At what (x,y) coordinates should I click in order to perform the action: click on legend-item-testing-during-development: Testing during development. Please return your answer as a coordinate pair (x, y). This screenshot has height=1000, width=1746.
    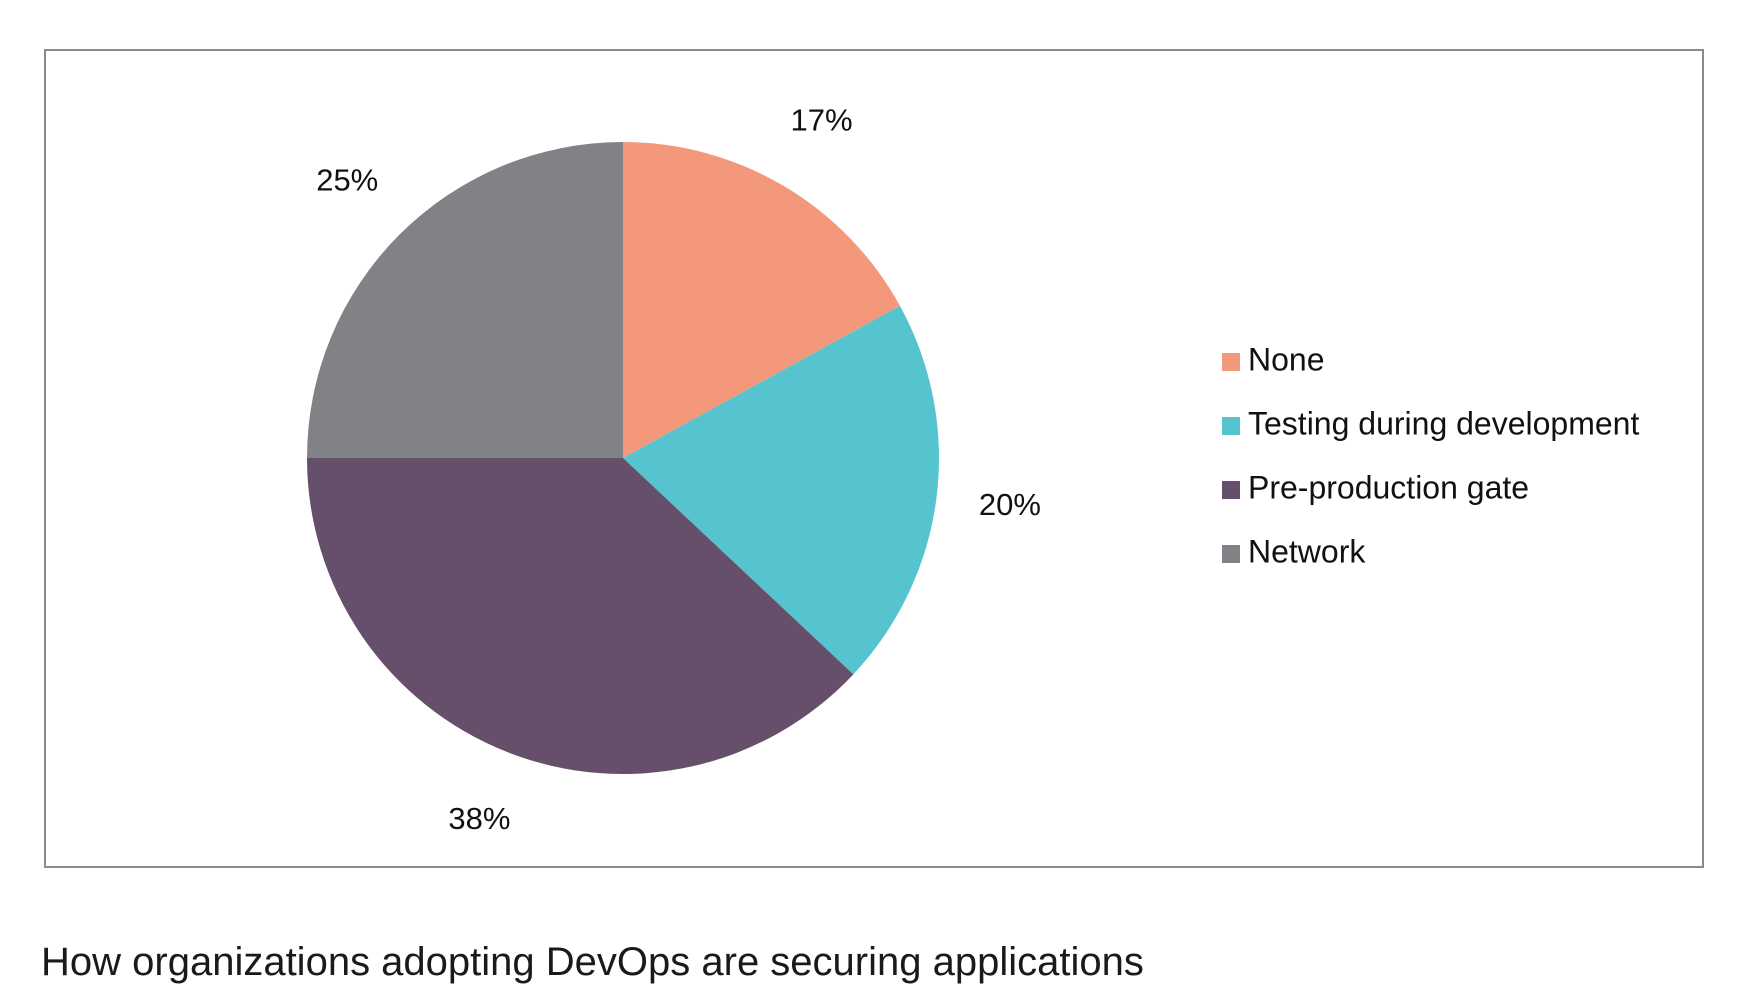
    Looking at the image, I should click on (1430, 423).